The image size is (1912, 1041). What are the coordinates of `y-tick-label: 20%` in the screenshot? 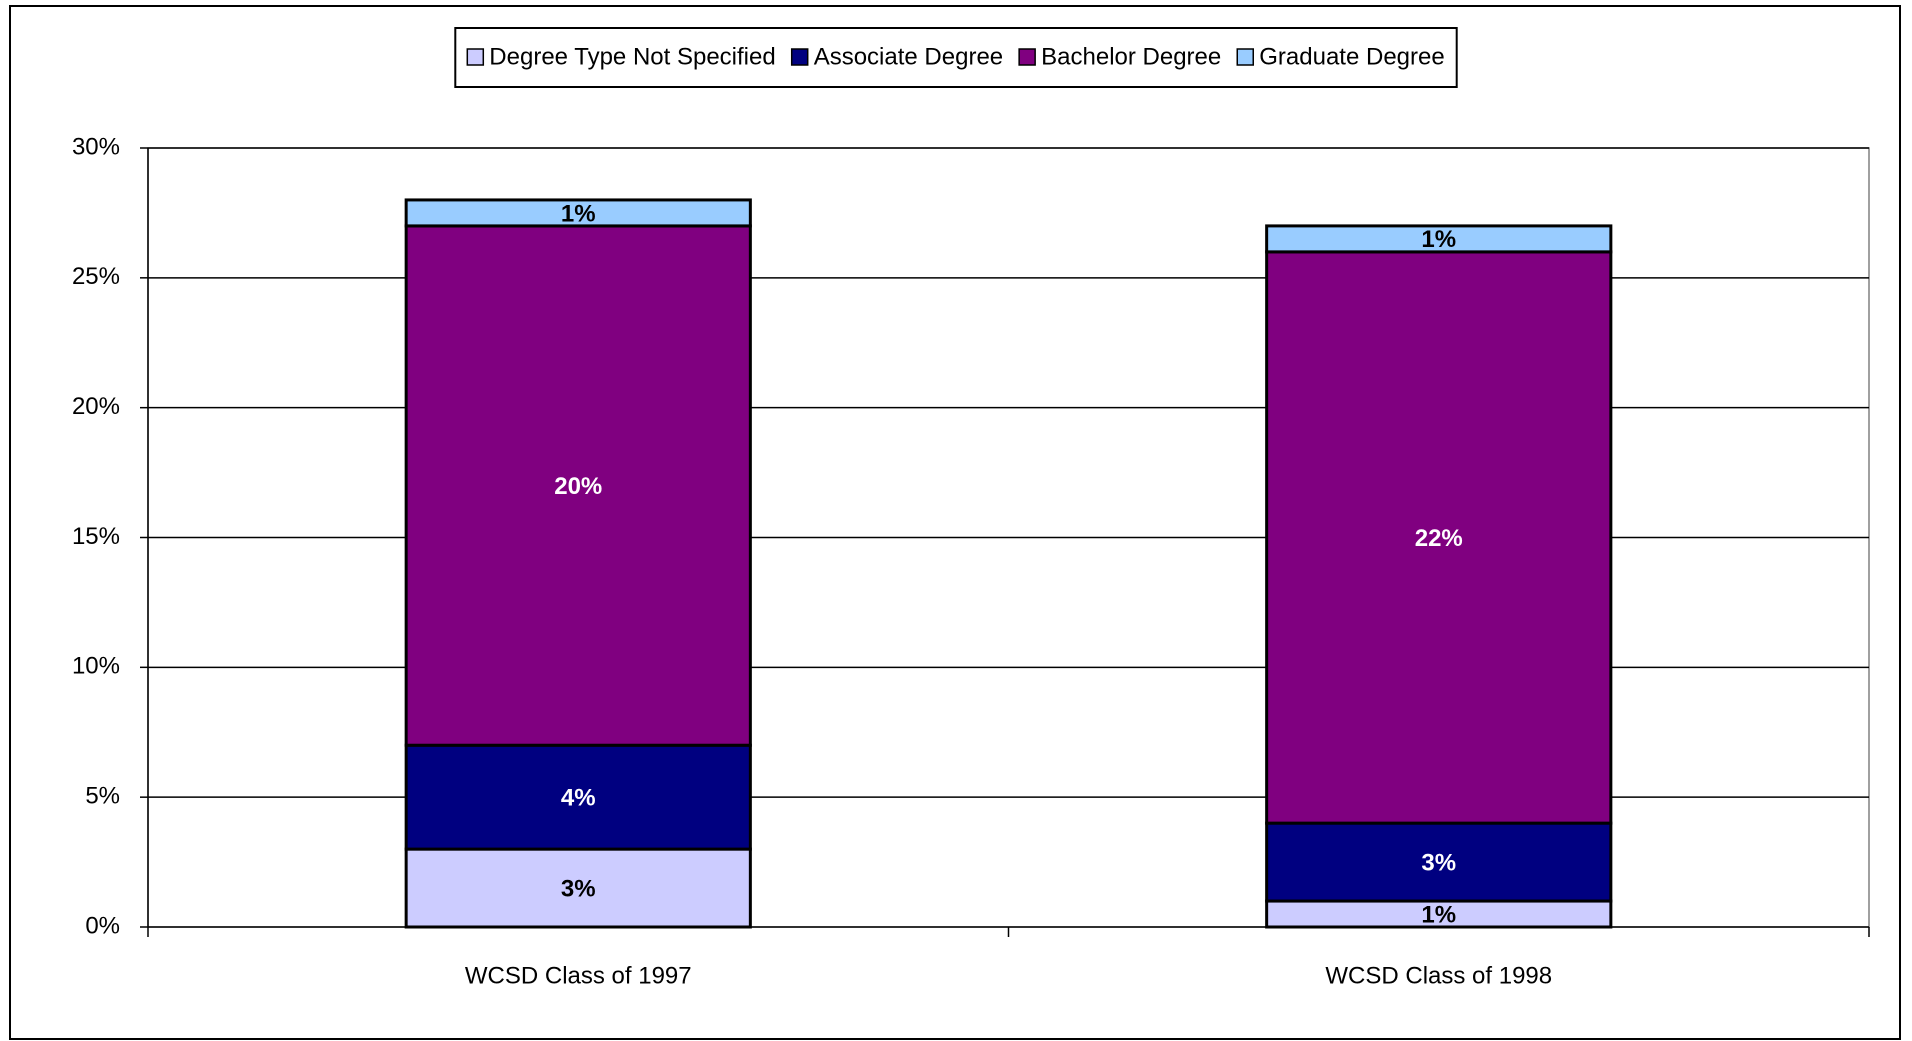 It's located at (96, 406).